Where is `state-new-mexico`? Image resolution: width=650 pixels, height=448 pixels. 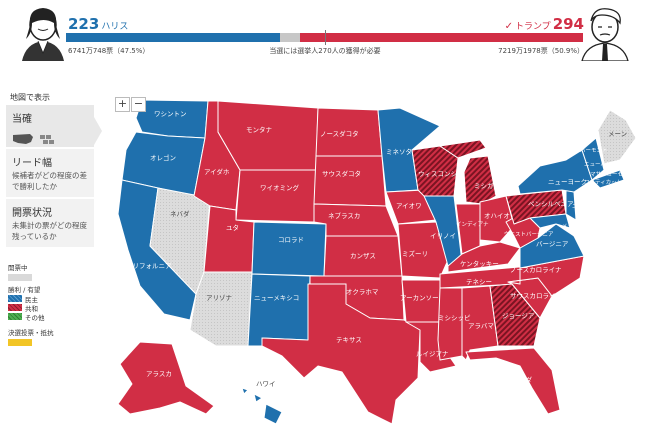 state-new-mexico is located at coordinates (279, 310).